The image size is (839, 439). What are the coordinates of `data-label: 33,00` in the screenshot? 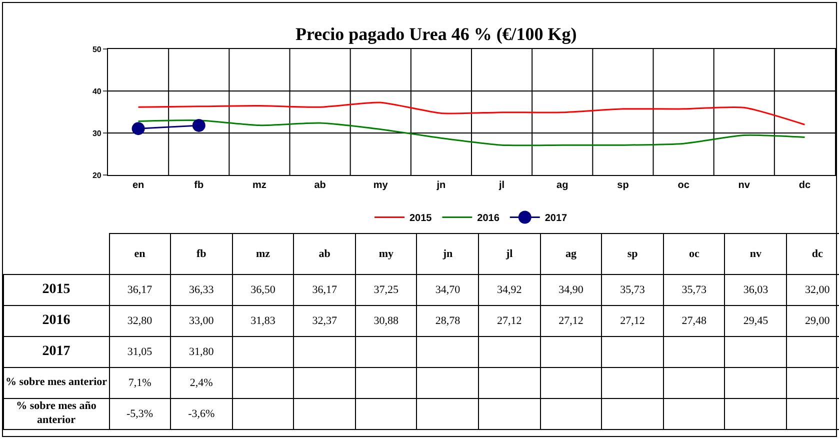 It's located at (201, 320).